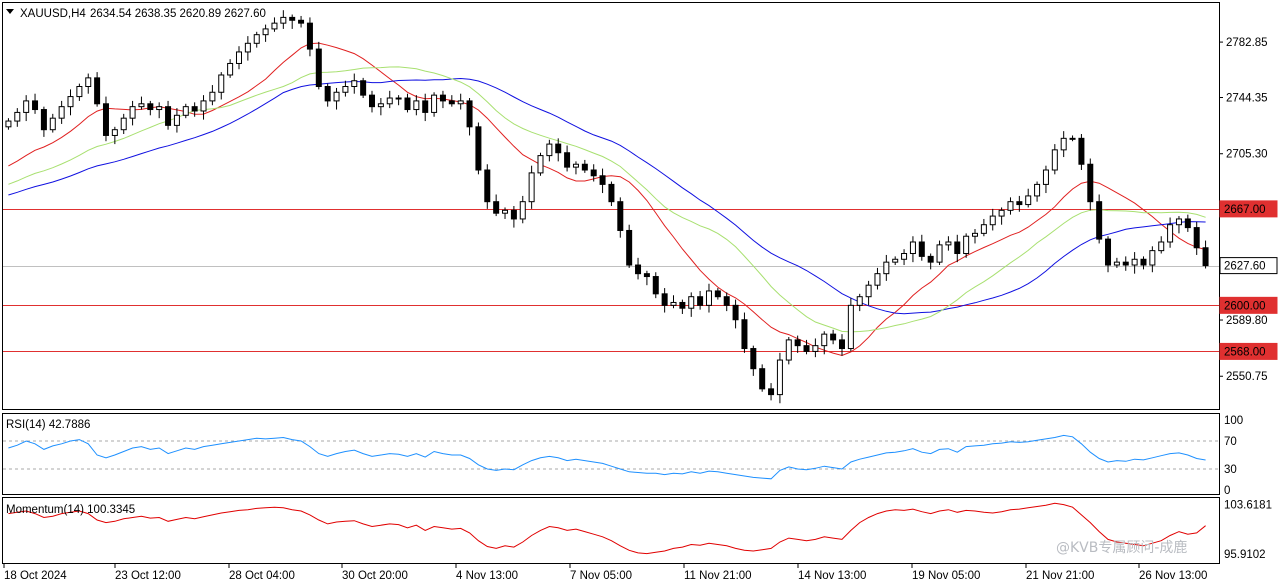 The image size is (1280, 582). I want to click on x-tick-label-7: 14 Nov 13:00, so click(832, 576).